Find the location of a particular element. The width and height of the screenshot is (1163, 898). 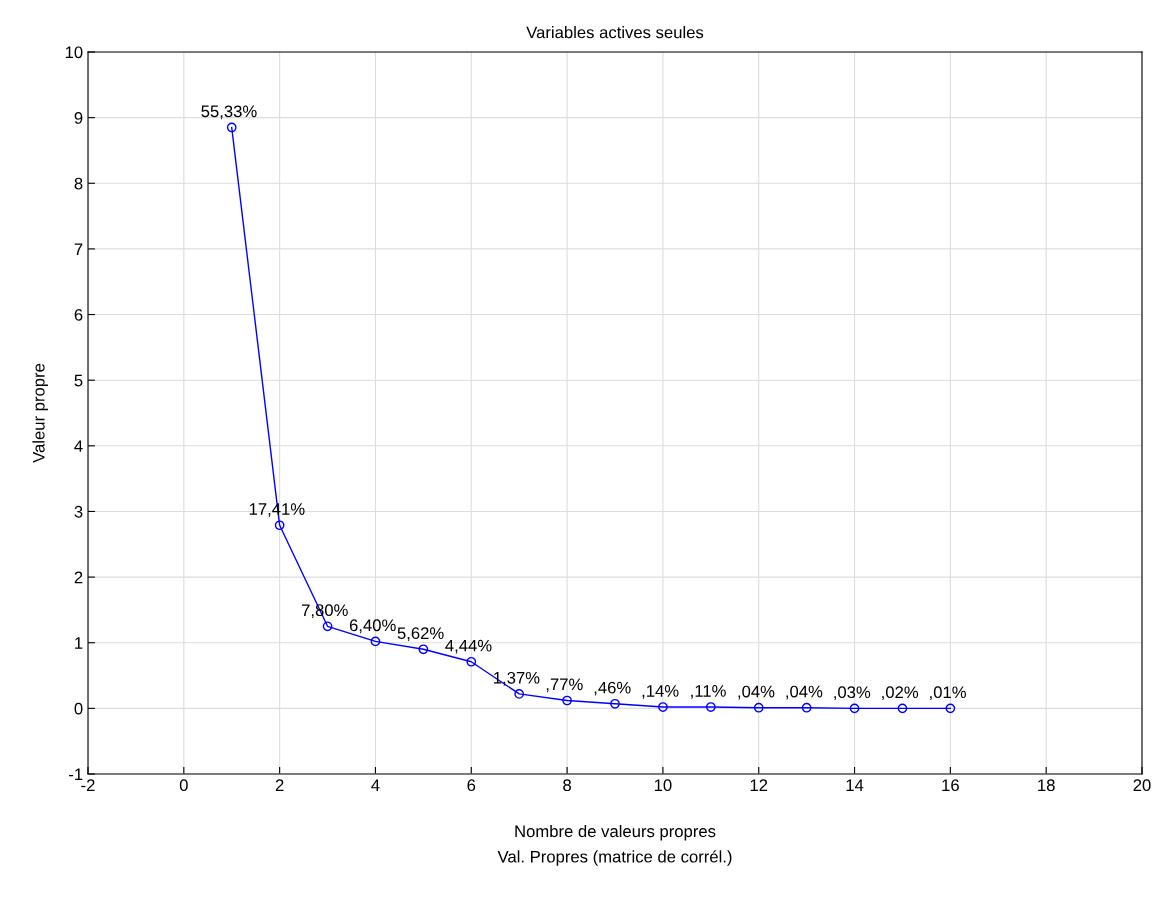

x-tick-label: 8 is located at coordinates (567, 785).